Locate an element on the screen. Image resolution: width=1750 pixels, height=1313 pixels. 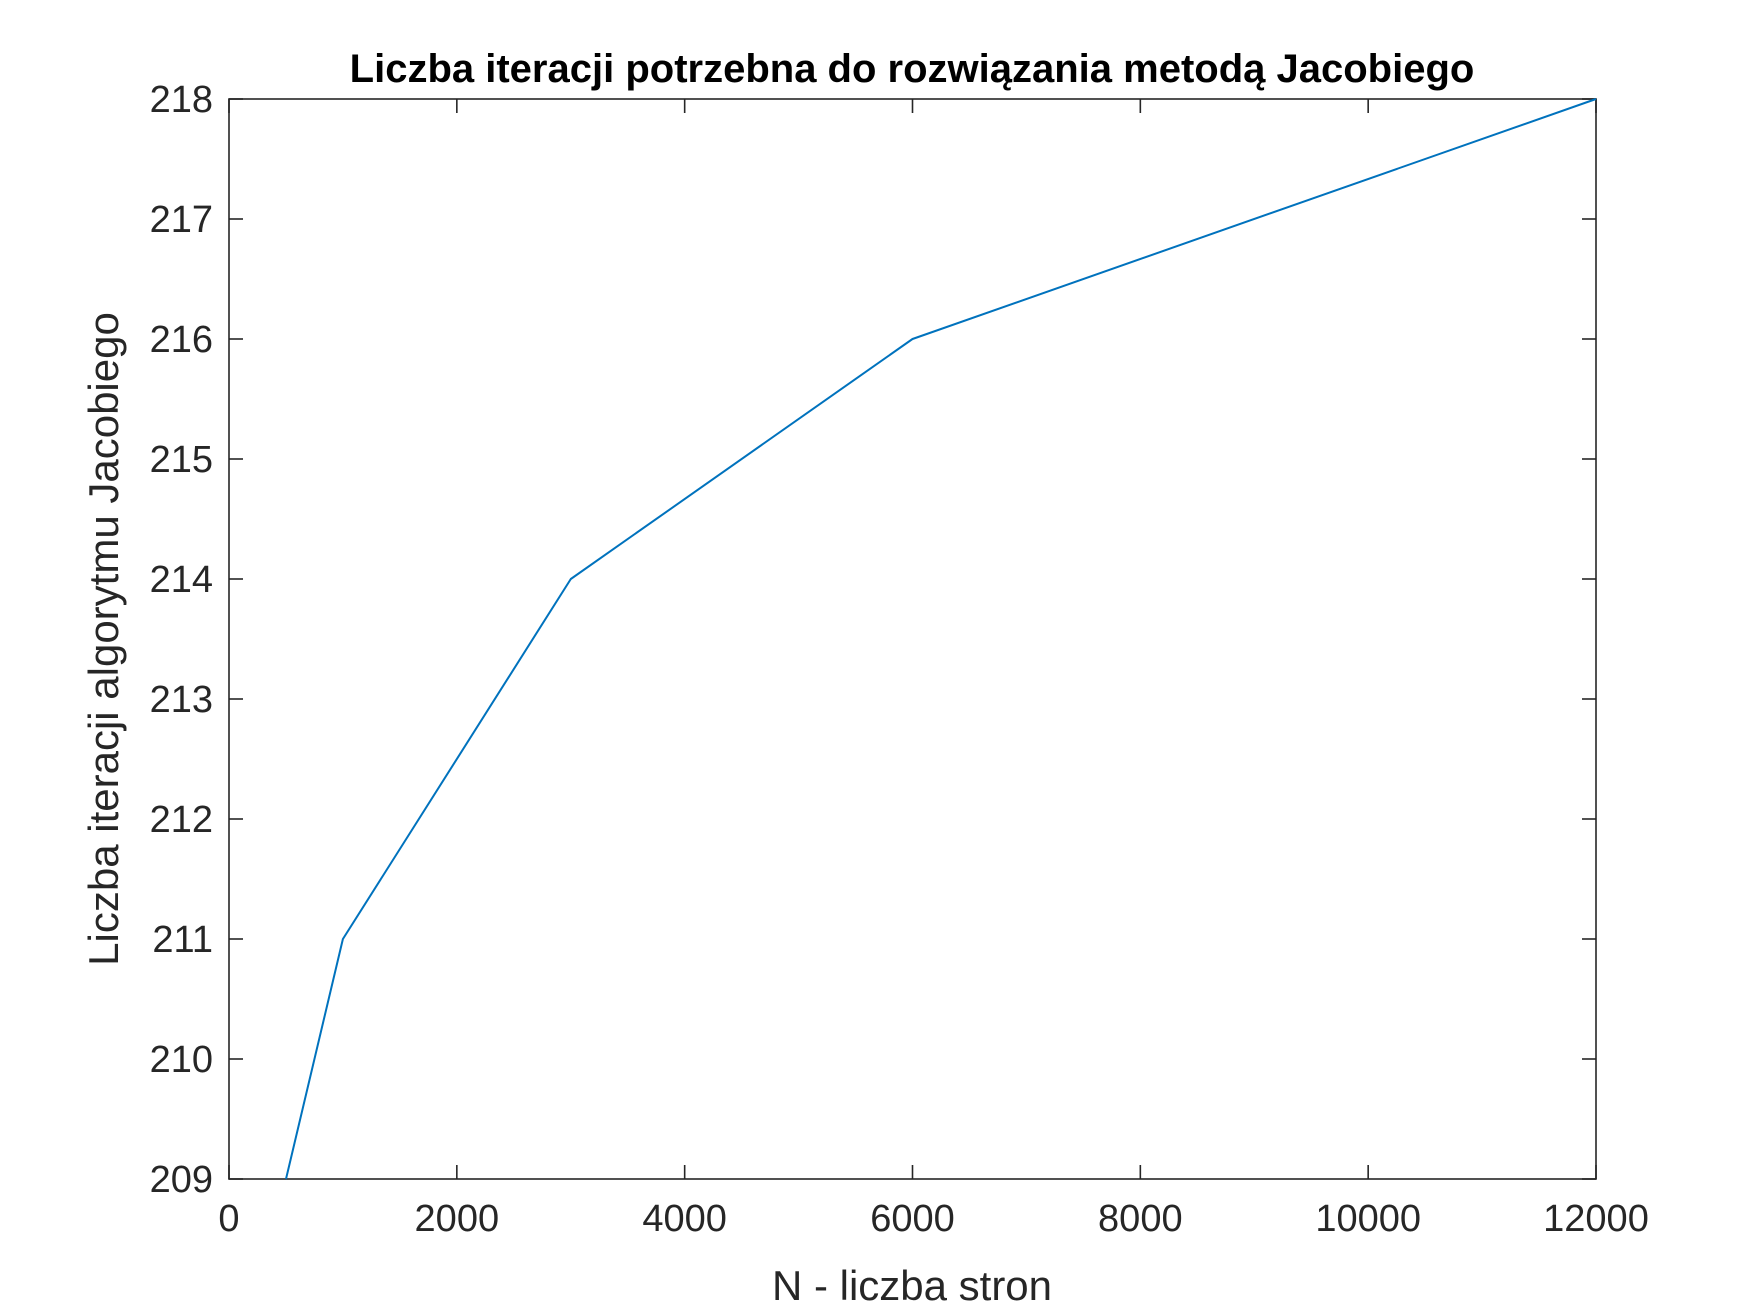
y-tick-label-1: 210 is located at coordinates (181, 1060).